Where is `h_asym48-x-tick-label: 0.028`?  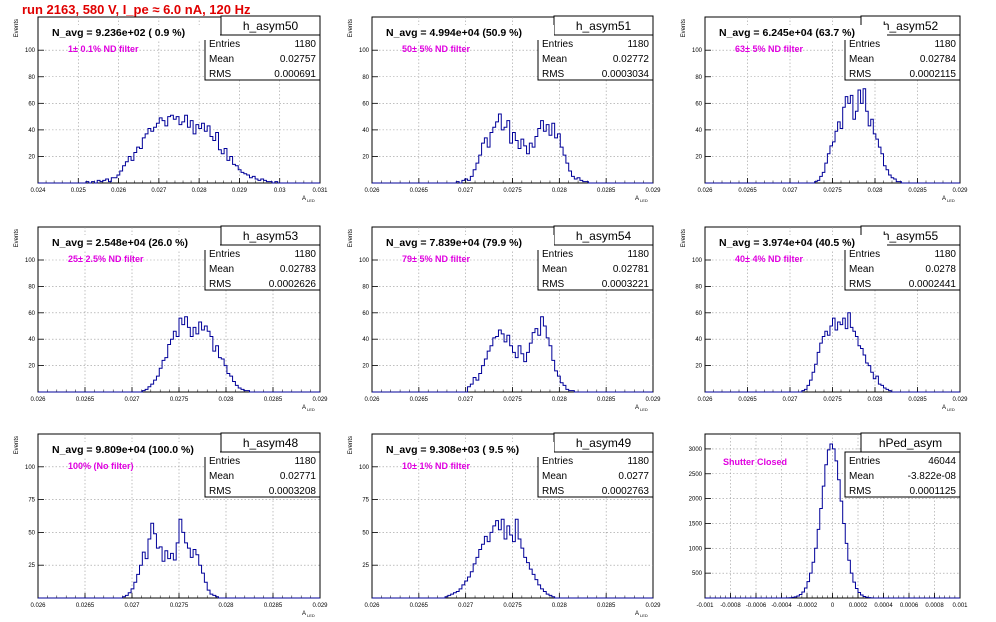 h_asym48-x-tick-label: 0.028 is located at coordinates (226, 606).